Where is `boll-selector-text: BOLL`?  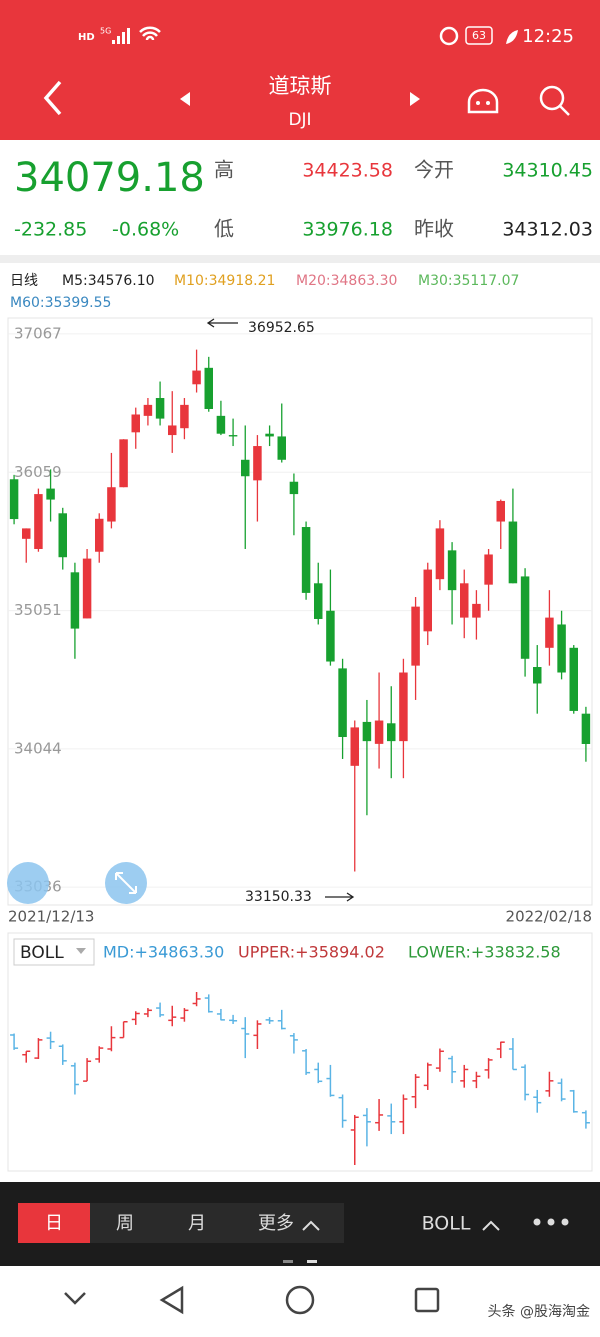 boll-selector-text: BOLL is located at coordinates (42, 953).